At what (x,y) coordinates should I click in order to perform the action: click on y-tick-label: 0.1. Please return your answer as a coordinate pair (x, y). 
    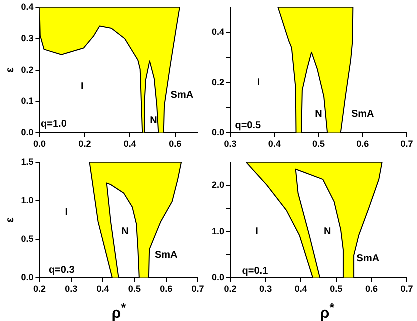
    Looking at the image, I should click on (27, 101).